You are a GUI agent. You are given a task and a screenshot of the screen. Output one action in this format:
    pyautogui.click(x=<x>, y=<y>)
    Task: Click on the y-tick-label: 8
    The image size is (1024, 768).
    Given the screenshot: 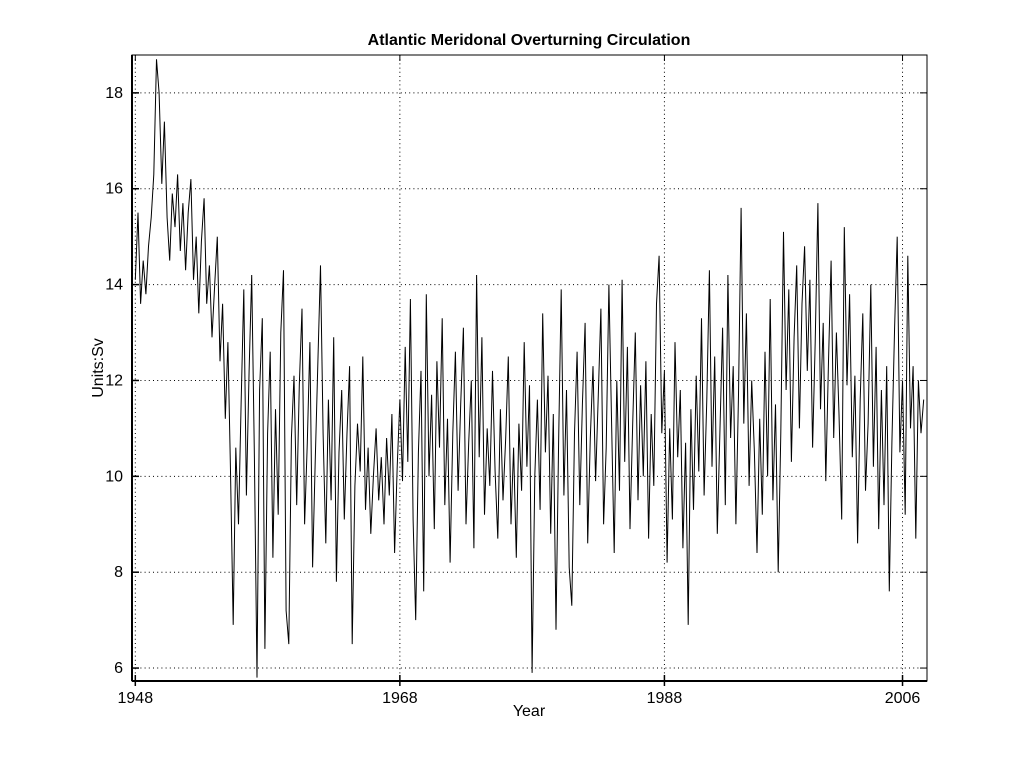 What is the action you would take?
    pyautogui.click(x=118, y=572)
    